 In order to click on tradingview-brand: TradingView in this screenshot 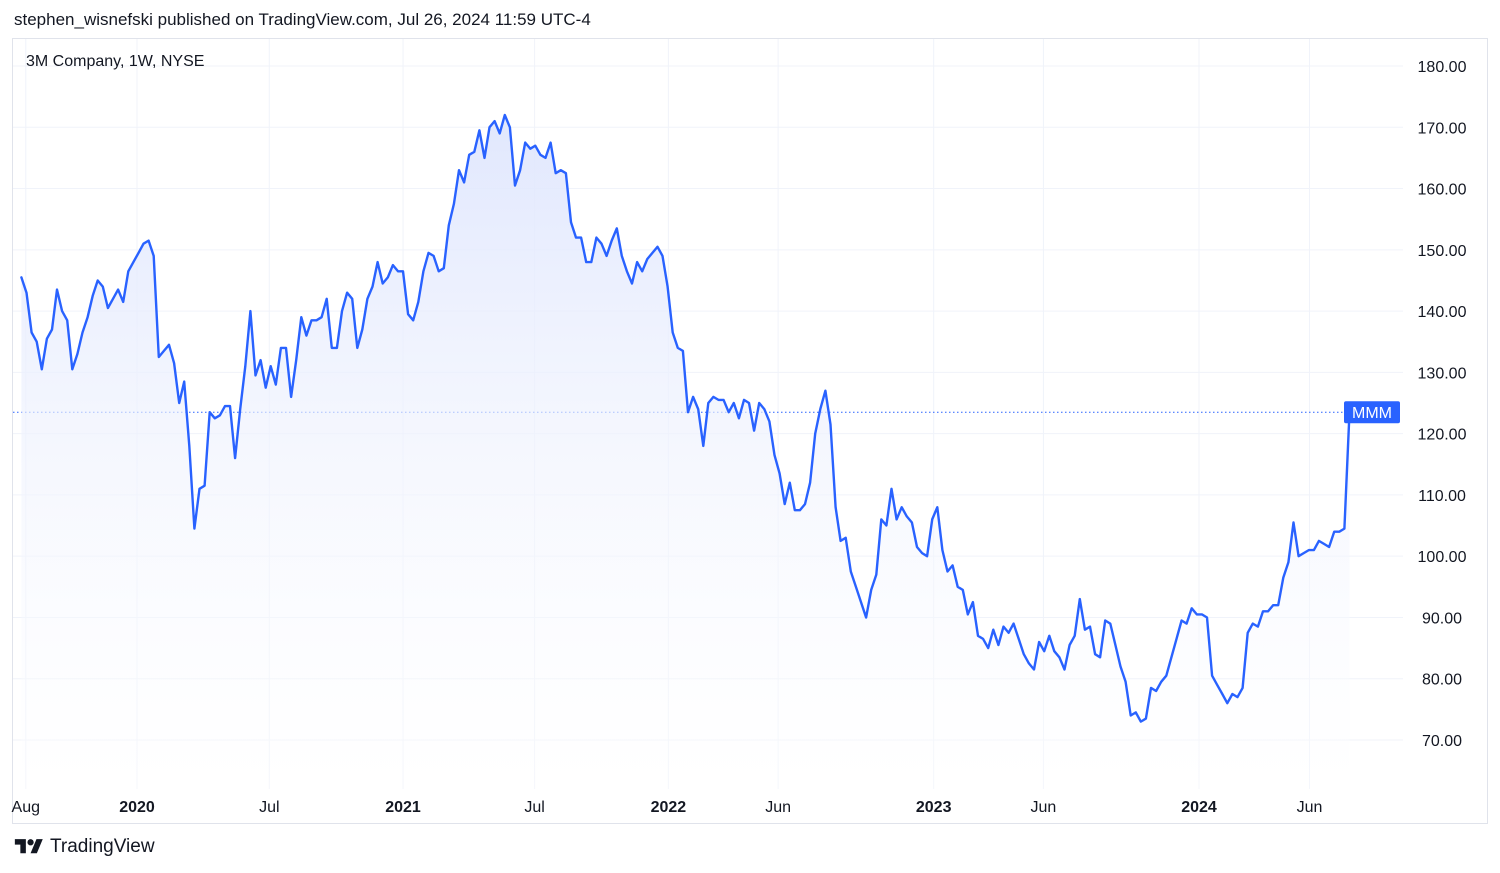, I will do `click(102, 846)`.